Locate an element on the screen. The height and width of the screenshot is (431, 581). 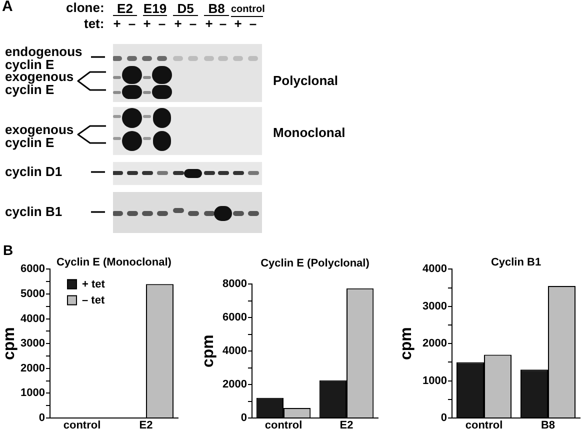
text: E2 is located at coordinates (125, 8).